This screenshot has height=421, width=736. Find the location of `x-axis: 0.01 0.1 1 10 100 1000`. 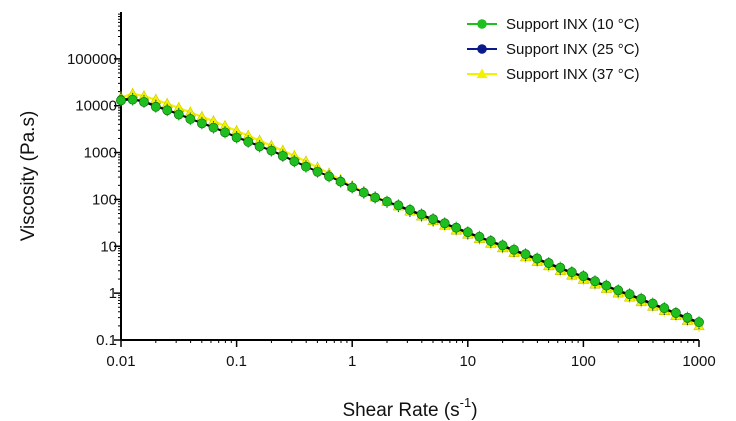

x-axis: 0.01 0.1 1 10 100 1000 is located at coordinates (411, 354).